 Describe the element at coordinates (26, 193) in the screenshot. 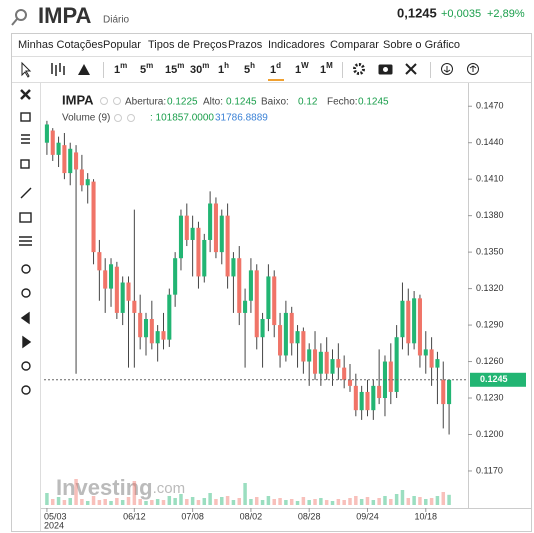

I see `trend-tool` at that location.